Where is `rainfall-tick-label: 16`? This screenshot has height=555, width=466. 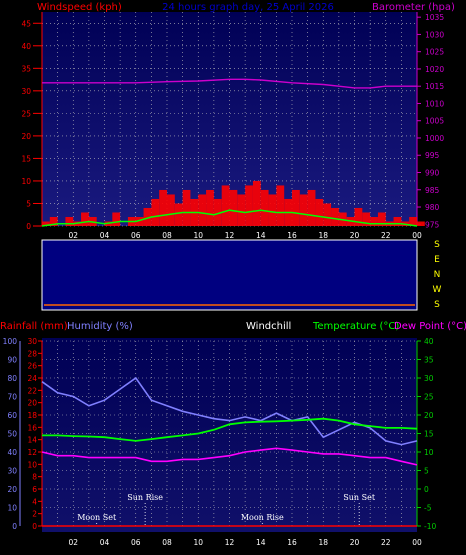
rainfall-tick-label: 16 is located at coordinates (32, 427).